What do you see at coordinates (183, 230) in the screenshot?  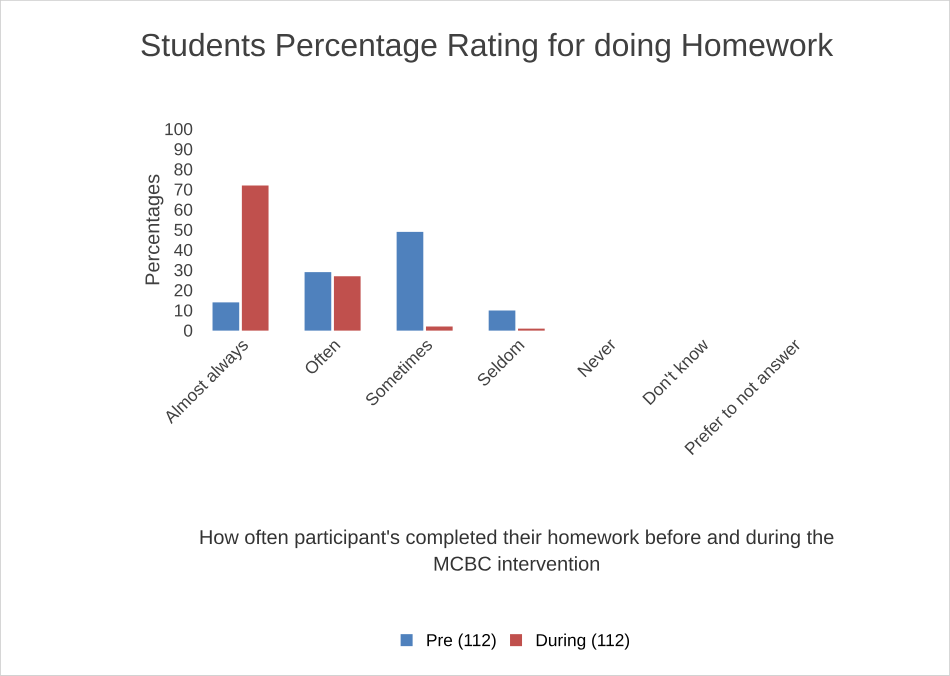 I see `y-tick-label: 50` at bounding box center [183, 230].